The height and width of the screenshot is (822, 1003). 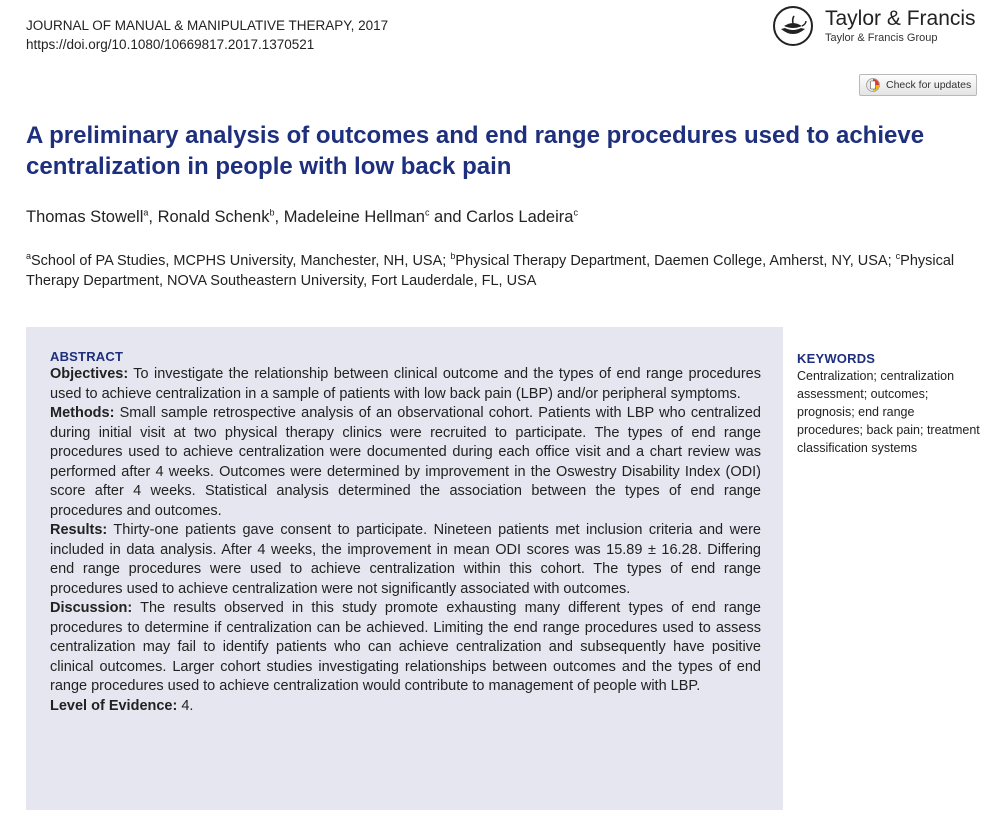 I want to click on author: Ronald Schenkb, so click(x=216, y=216).